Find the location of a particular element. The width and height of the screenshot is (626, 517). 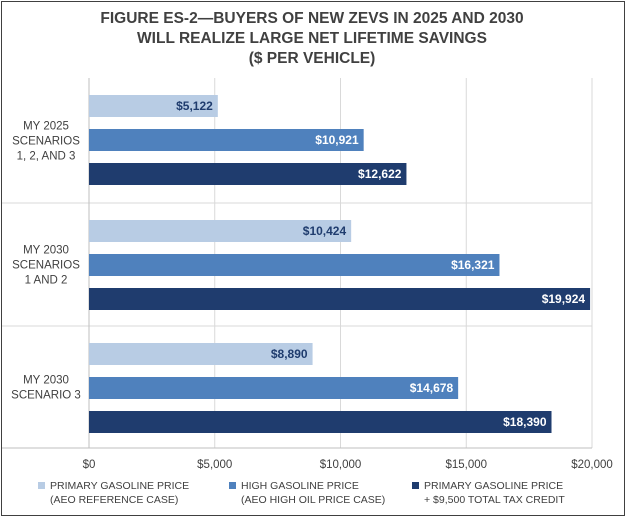

category-label-line: 1 AND 2 is located at coordinates (46, 281).